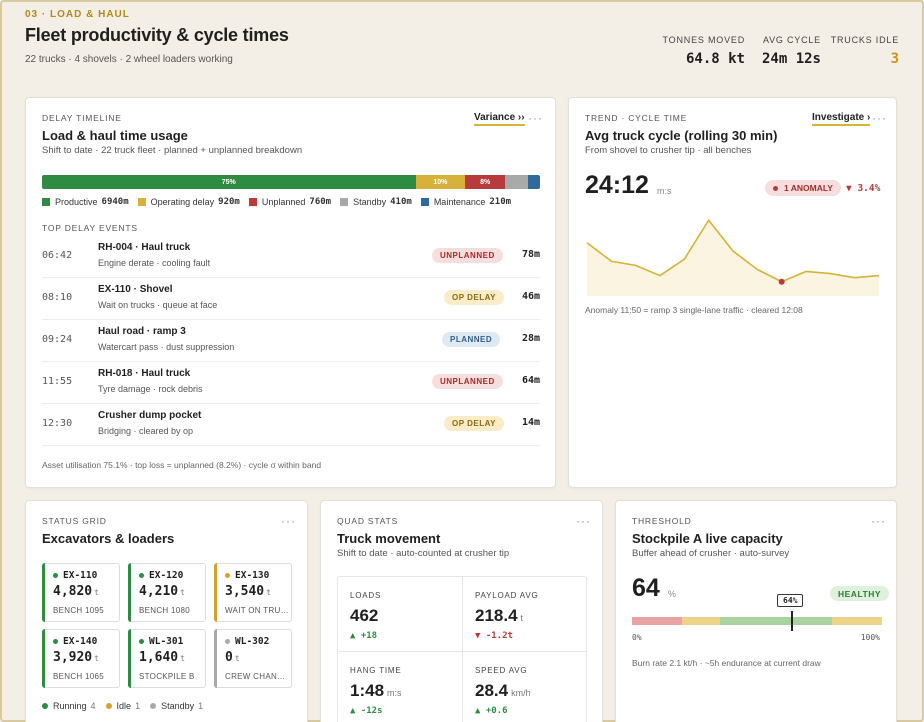  Describe the element at coordinates (167, 658) in the screenshot. I see `equipment-tile: WL-301 1,640 t STOCKPILE B` at that location.